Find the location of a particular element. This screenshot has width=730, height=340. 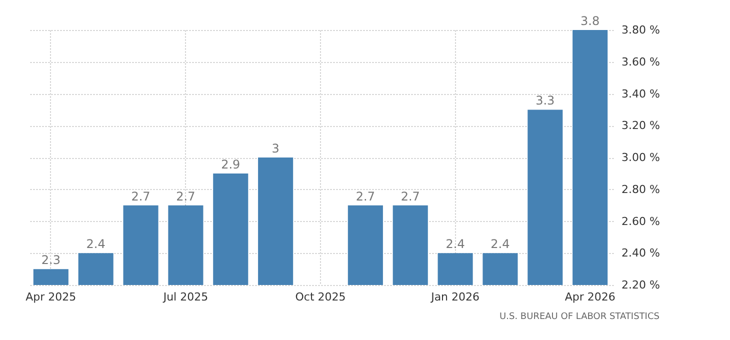

x-tick-label: Apr 2026 is located at coordinates (590, 297).